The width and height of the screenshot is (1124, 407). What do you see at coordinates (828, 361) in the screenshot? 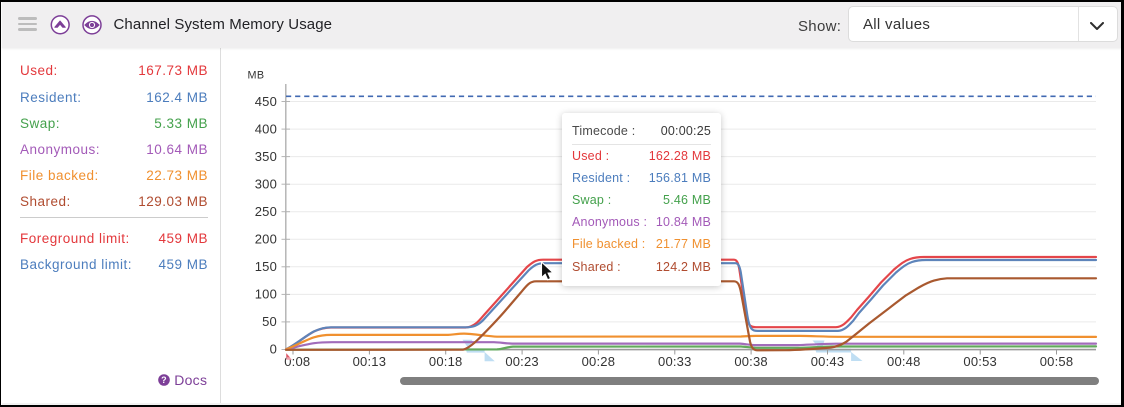
I see `svg-text: 00:43` at bounding box center [828, 361].